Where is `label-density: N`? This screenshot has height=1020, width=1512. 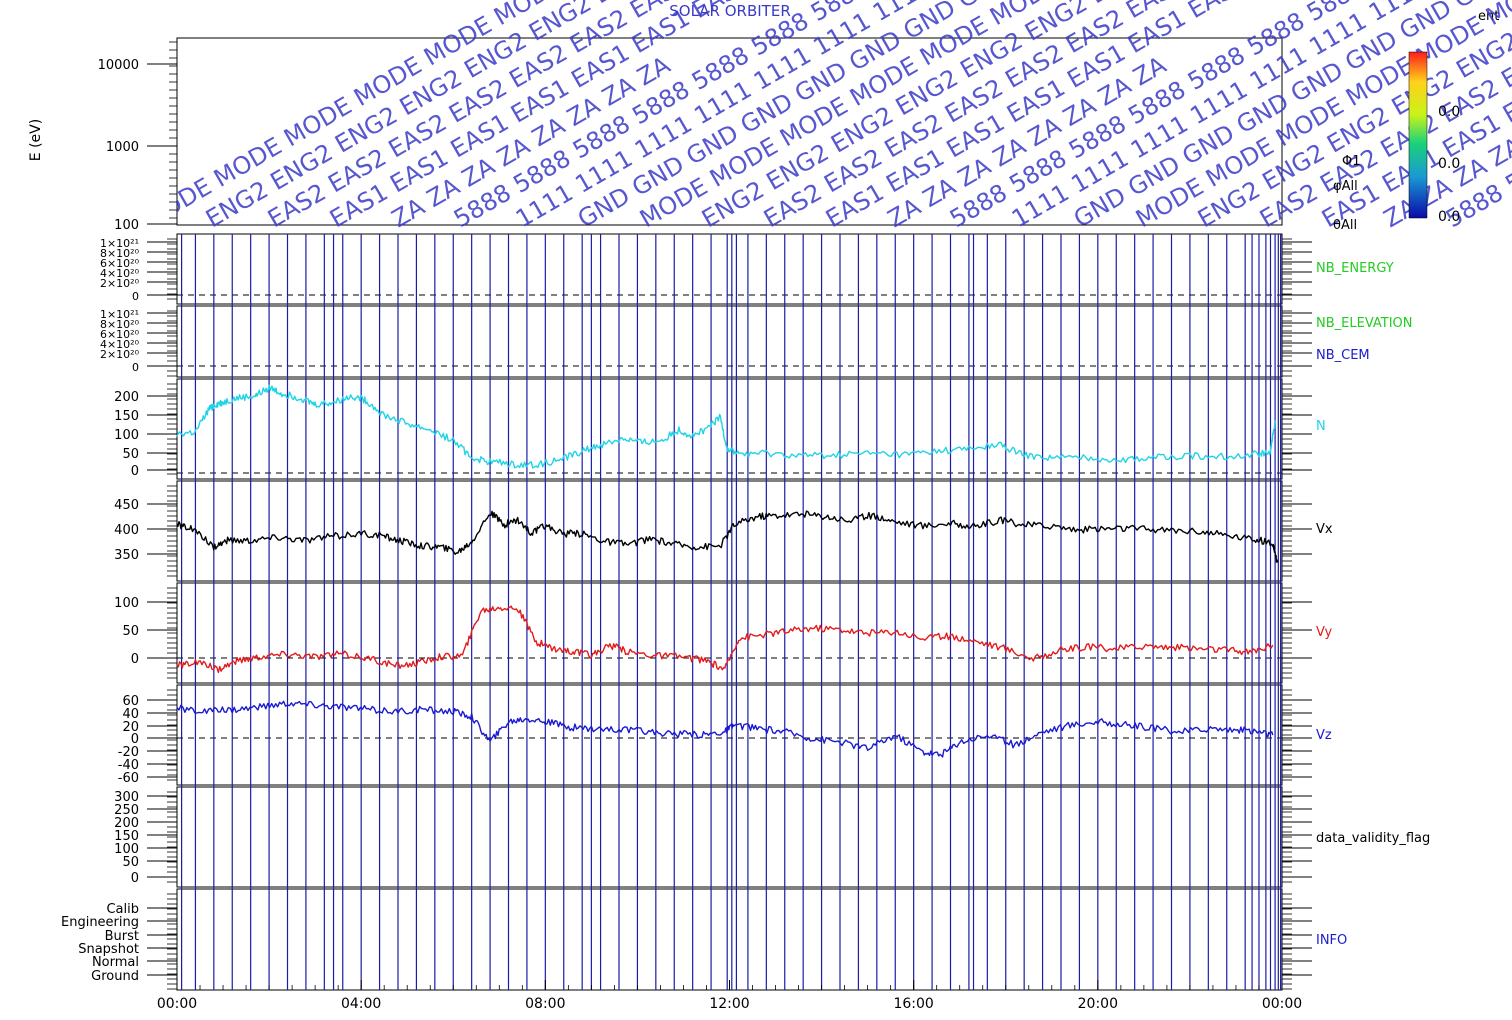 label-density: N is located at coordinates (1321, 426).